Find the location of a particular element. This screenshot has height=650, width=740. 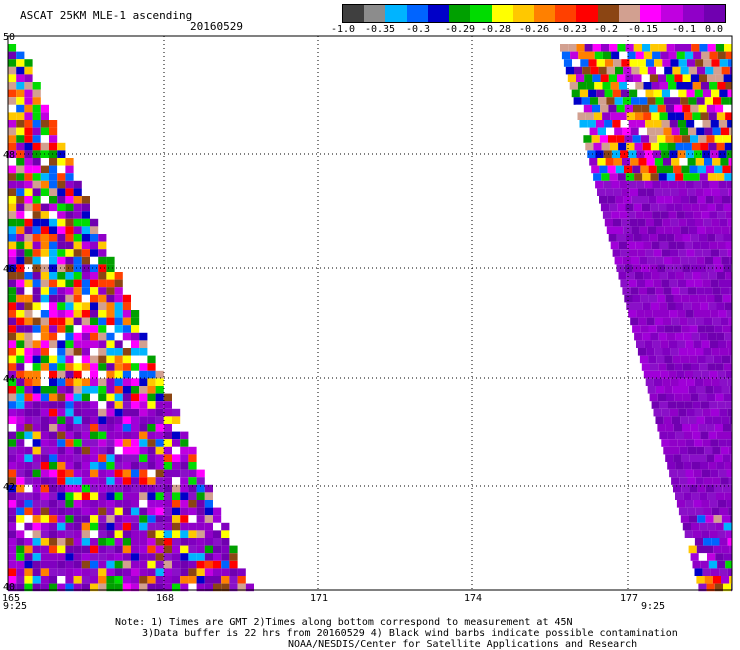

latitude-labels: 50 48 46 44 42 40 is located at coordinates (9, 312).